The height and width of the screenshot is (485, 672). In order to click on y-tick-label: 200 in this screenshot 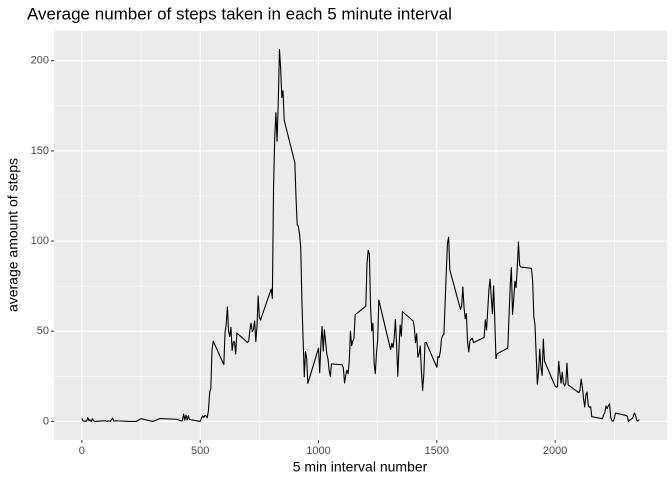, I will do `click(40, 61)`.